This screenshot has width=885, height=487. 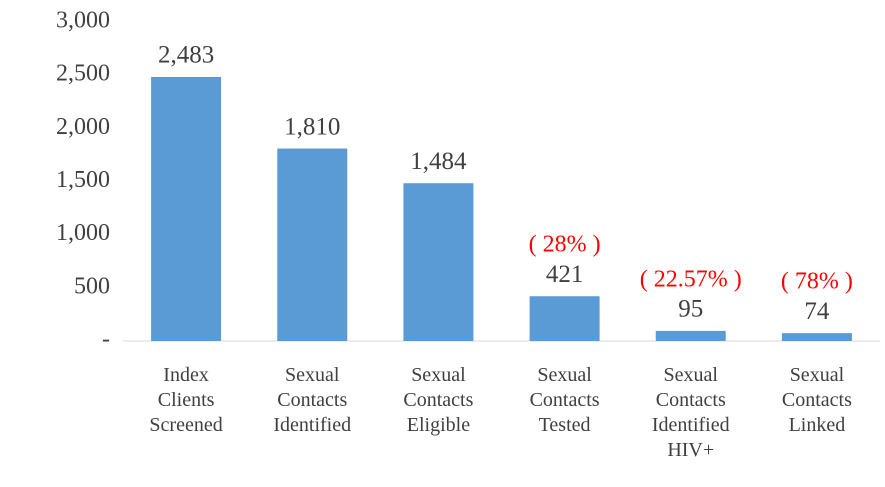 I want to click on x-tick-label: Index Clients Screened, so click(x=185, y=400).